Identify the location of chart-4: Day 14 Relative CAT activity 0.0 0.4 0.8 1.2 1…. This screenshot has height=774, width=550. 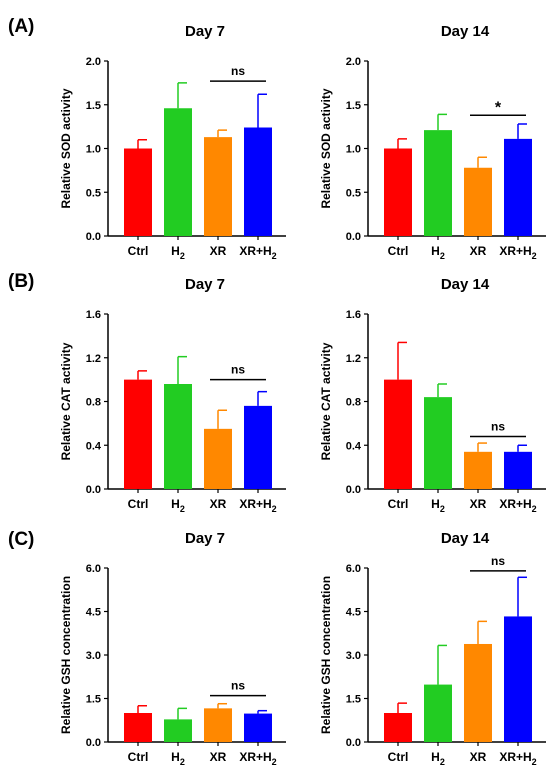
(432, 395).